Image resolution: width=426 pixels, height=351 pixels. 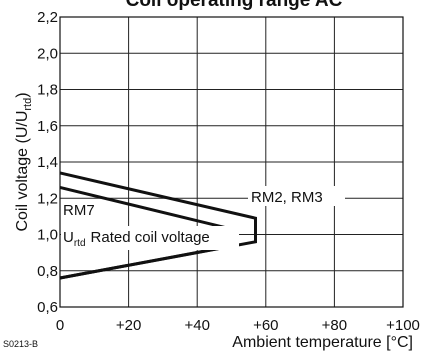 What do you see at coordinates (334, 325) in the screenshot?
I see `x-tick-label: +80` at bounding box center [334, 325].